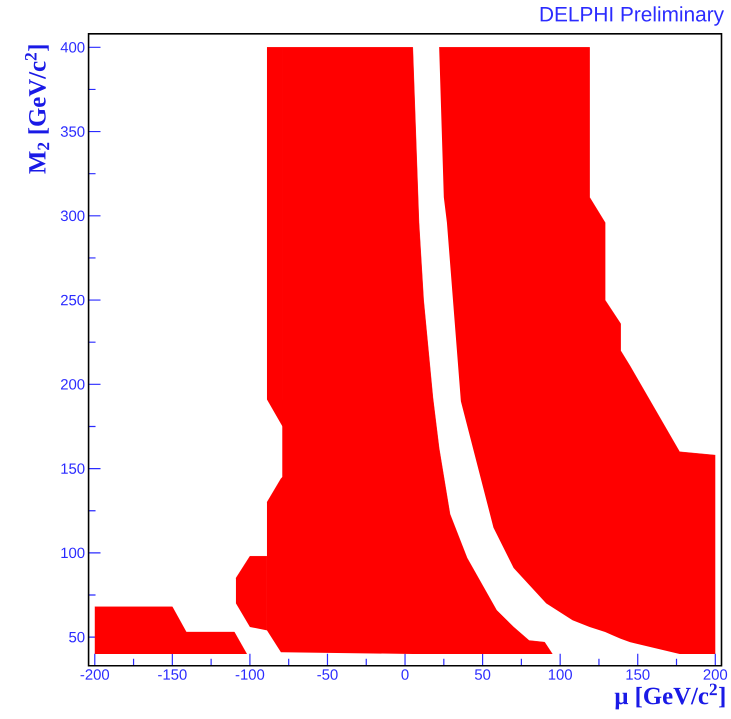 The width and height of the screenshot is (731, 719). What do you see at coordinates (250, 675) in the screenshot?
I see `x-tick-label: -100` at bounding box center [250, 675].